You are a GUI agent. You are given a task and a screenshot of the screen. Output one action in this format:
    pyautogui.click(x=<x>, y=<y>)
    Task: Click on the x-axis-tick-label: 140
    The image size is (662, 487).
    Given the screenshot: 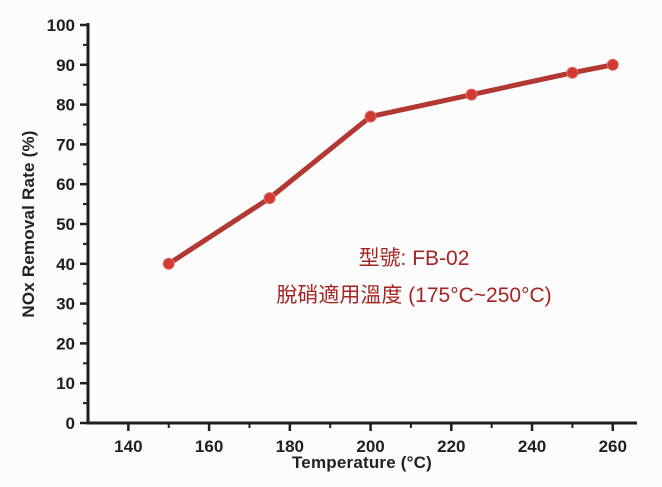 What is the action you would take?
    pyautogui.click(x=128, y=446)
    